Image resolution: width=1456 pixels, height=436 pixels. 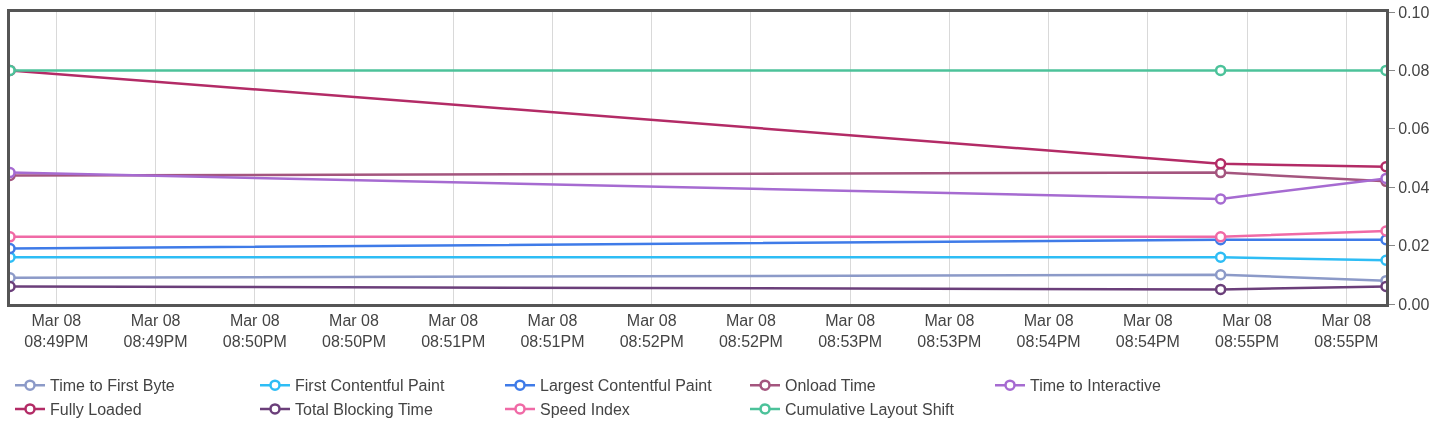 What do you see at coordinates (1414, 70) in the screenshot?
I see `y-tick-label: 0.08` at bounding box center [1414, 70].